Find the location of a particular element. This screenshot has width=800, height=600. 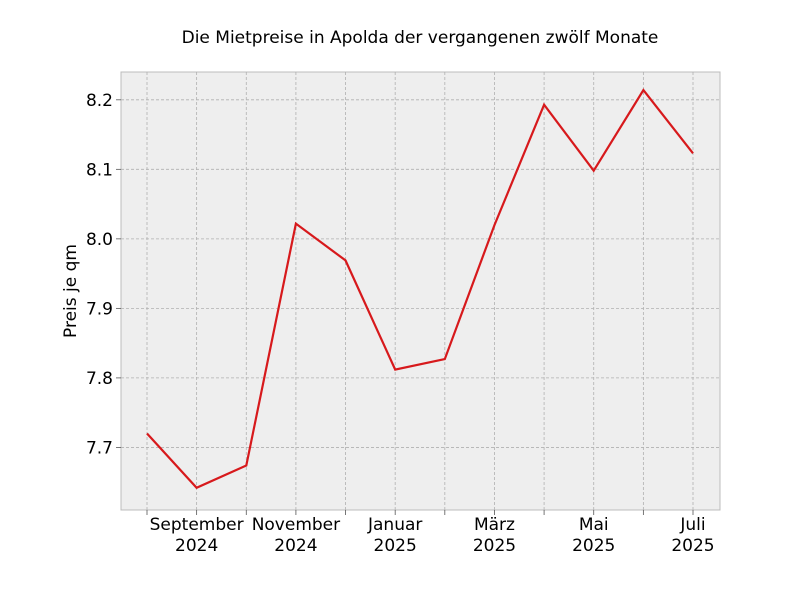

y-tick-label: 7.9 is located at coordinates (99, 309).